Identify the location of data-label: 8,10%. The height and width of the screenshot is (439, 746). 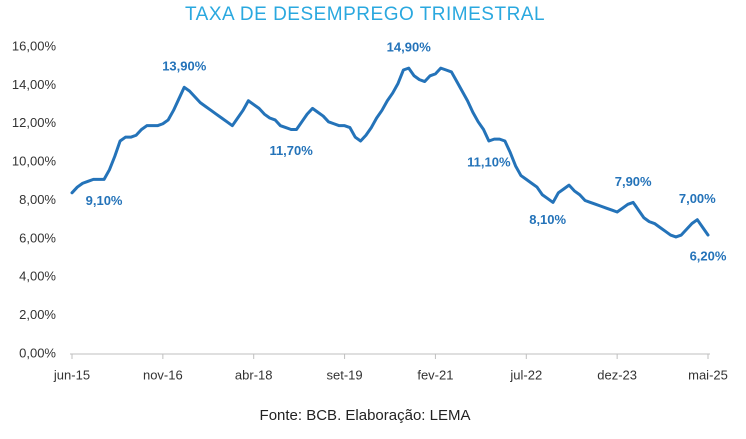
(547, 219).